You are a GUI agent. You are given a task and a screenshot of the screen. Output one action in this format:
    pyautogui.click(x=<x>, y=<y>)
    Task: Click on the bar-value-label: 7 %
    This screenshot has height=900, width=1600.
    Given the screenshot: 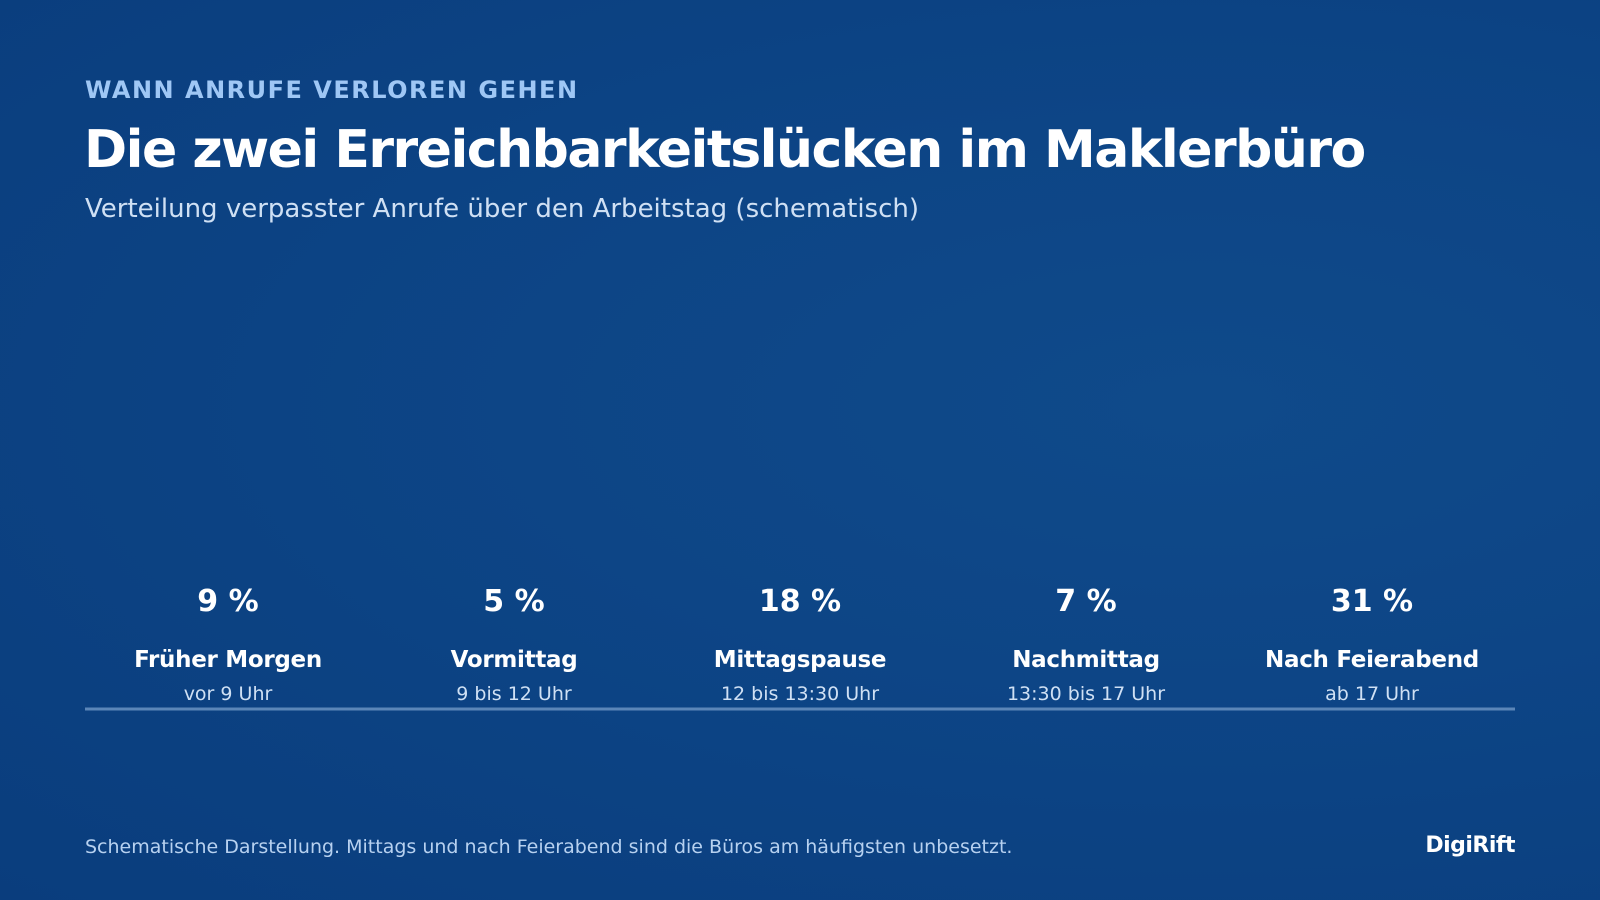 What is the action you would take?
    pyautogui.click(x=1085, y=601)
    